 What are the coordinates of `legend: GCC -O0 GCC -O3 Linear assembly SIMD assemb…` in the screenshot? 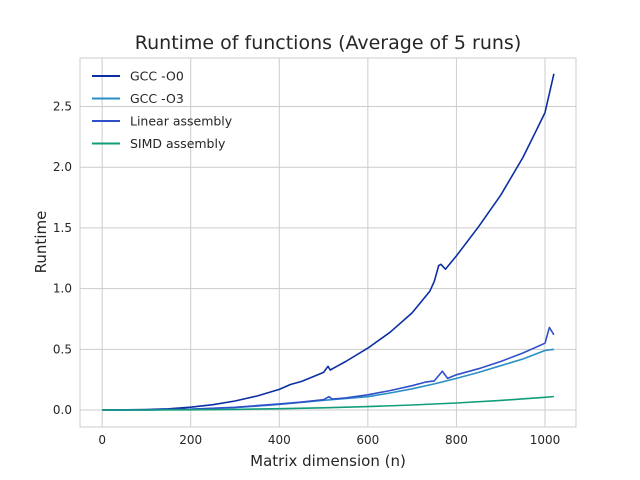 It's located at (162, 110).